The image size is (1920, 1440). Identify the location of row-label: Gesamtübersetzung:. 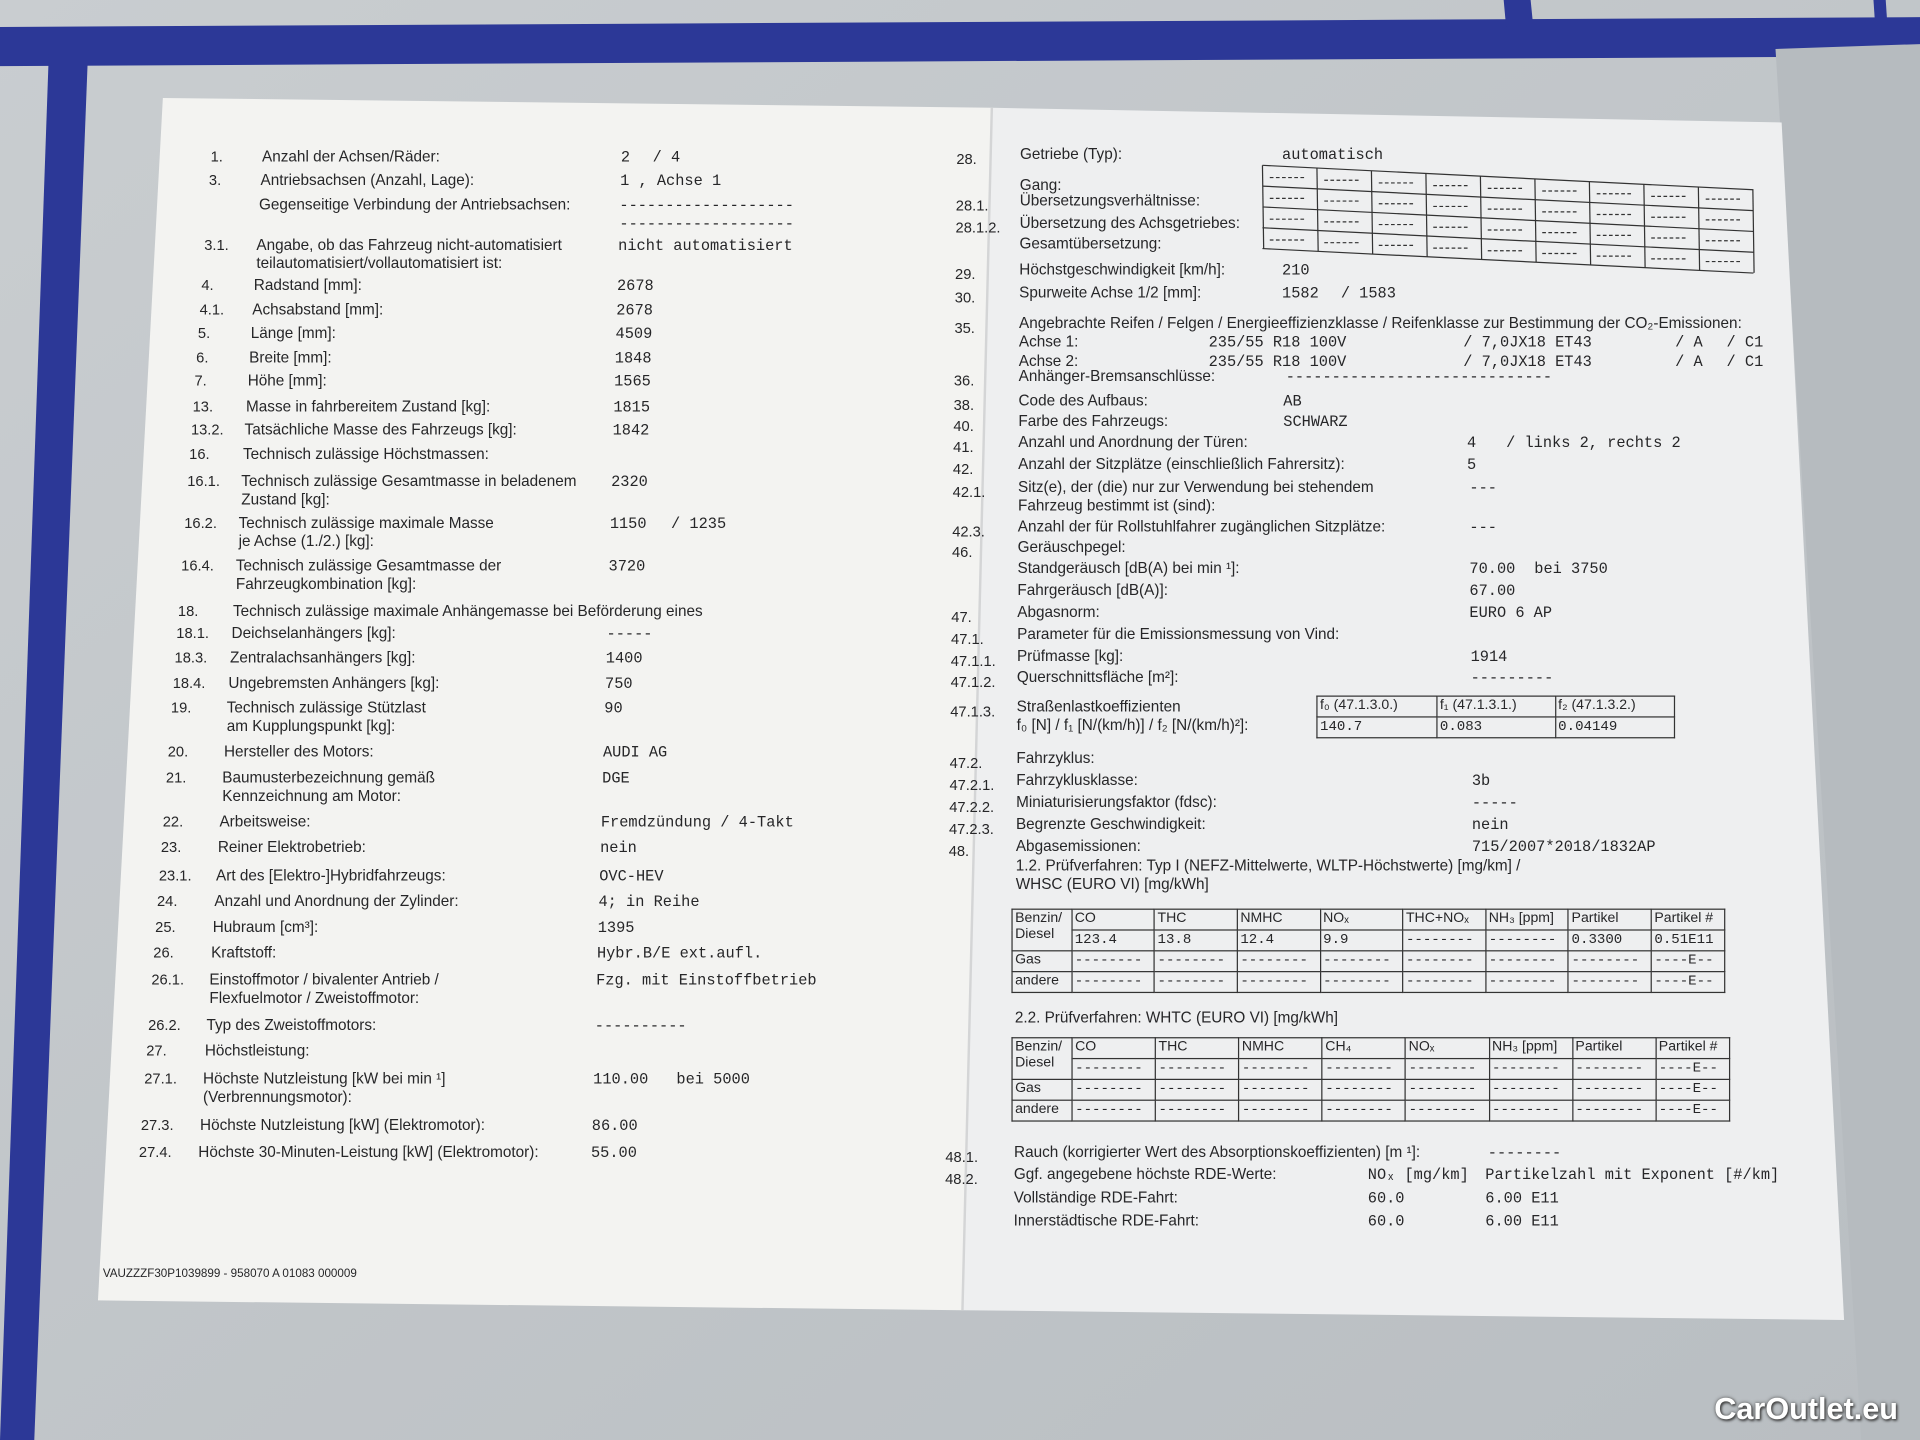
(1090, 244).